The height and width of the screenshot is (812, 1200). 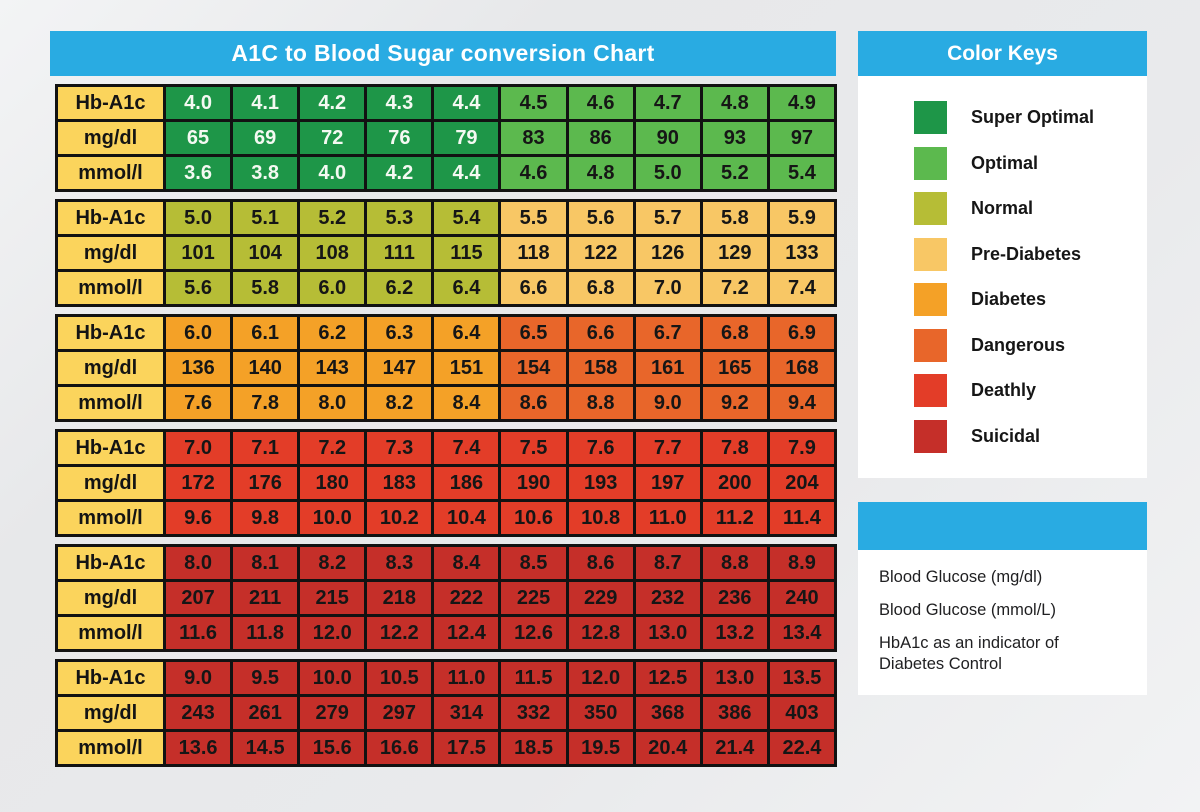 What do you see at coordinates (533, 218) in the screenshot?
I see `table-cell: 5.5` at bounding box center [533, 218].